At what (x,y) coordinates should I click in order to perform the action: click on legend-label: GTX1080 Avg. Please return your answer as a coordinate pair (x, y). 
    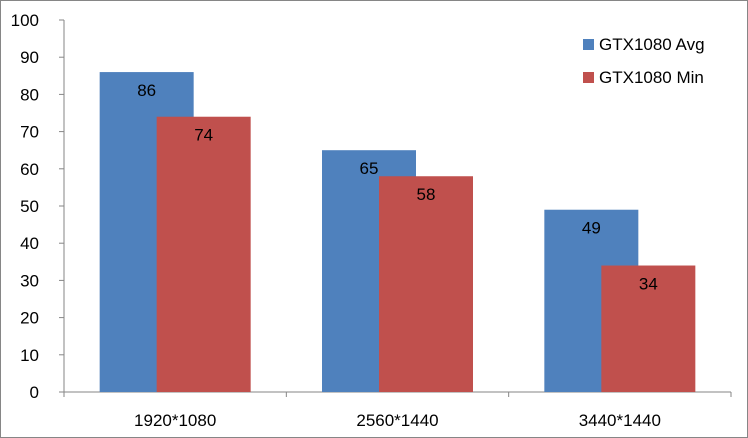
    Looking at the image, I should click on (652, 44).